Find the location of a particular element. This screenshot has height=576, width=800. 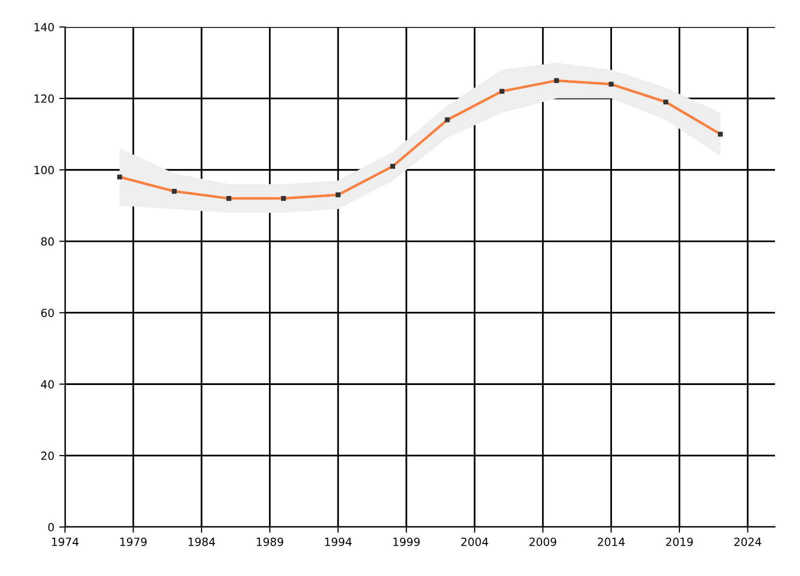

x-tick-label: 2019 is located at coordinates (679, 542).